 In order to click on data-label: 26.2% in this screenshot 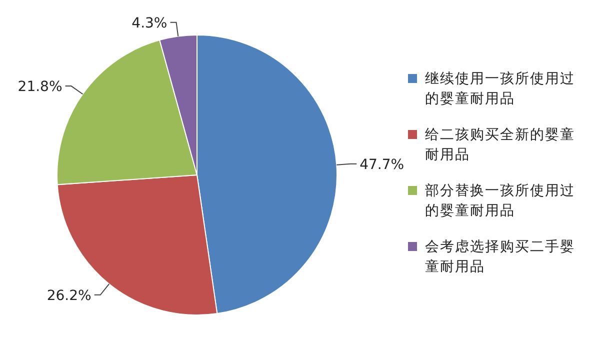, I will do `click(69, 296)`.